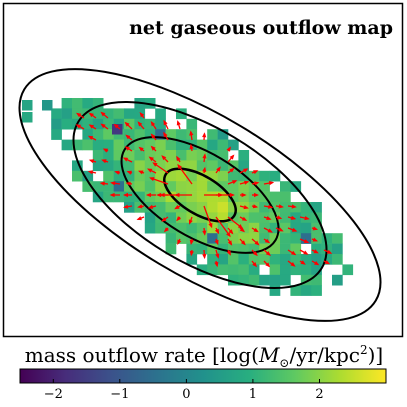 The width and height of the screenshot is (407, 407). What do you see at coordinates (203, 376) in the screenshot?
I see `colorbar` at bounding box center [203, 376].